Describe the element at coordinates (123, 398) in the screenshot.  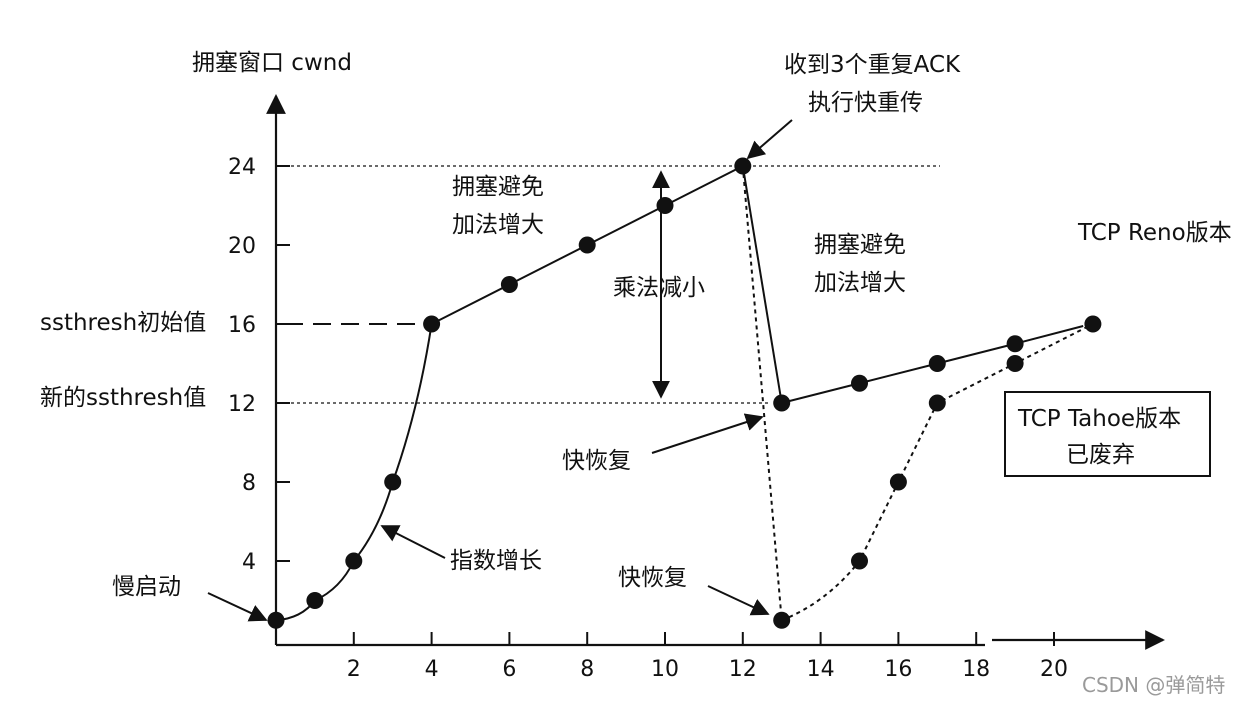
I see `ssthresh-new-label: 新的ssthresh值` at that location.